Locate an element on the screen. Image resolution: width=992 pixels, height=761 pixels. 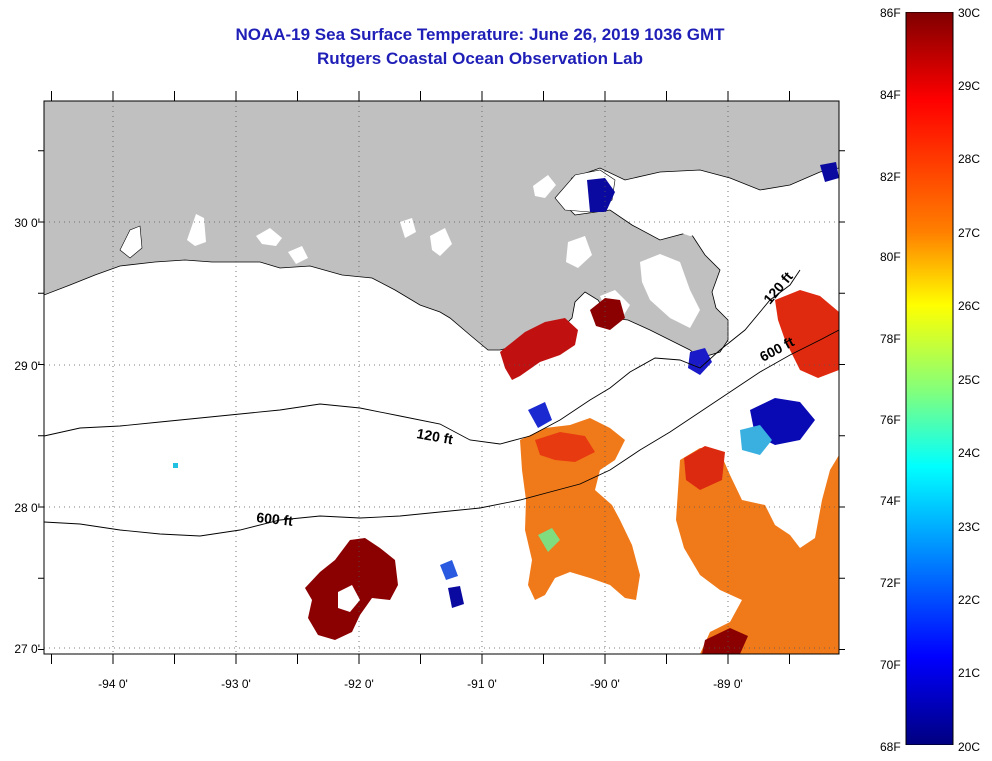
lon-tick-label: -91 0' is located at coordinates (482, 684).